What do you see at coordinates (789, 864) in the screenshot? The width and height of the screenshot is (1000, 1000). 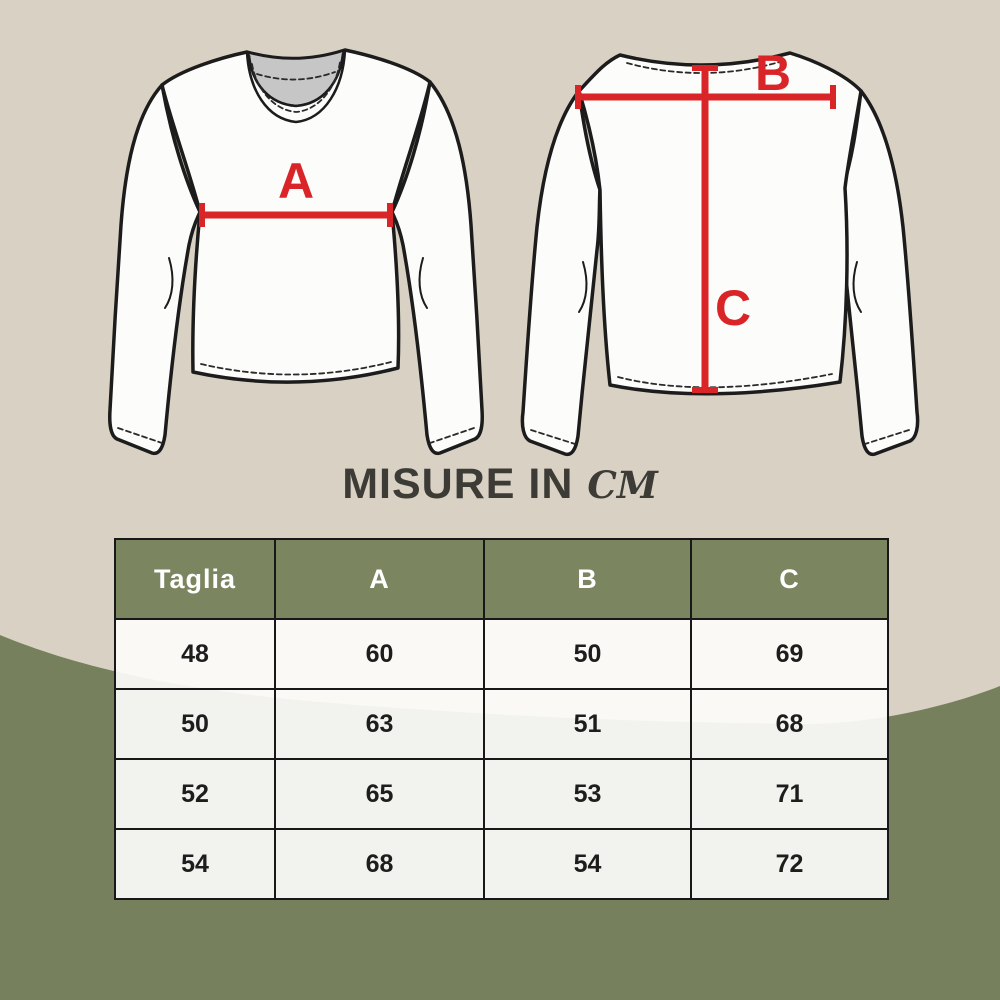 I see `size-table-cell: 72` at bounding box center [789, 864].